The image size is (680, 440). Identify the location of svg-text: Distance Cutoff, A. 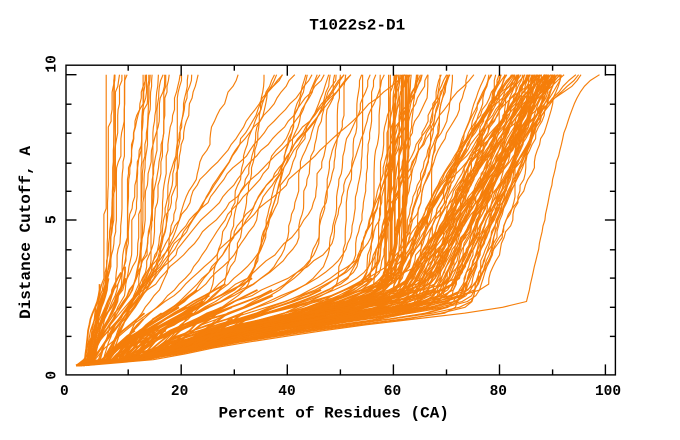
(26, 232).